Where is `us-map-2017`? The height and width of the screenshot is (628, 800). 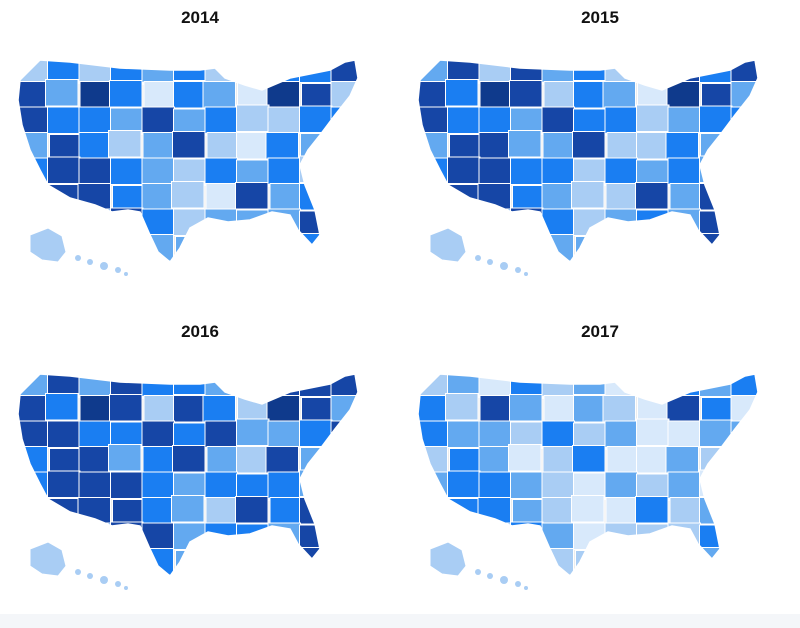 us-map-2017 is located at coordinates (588, 481).